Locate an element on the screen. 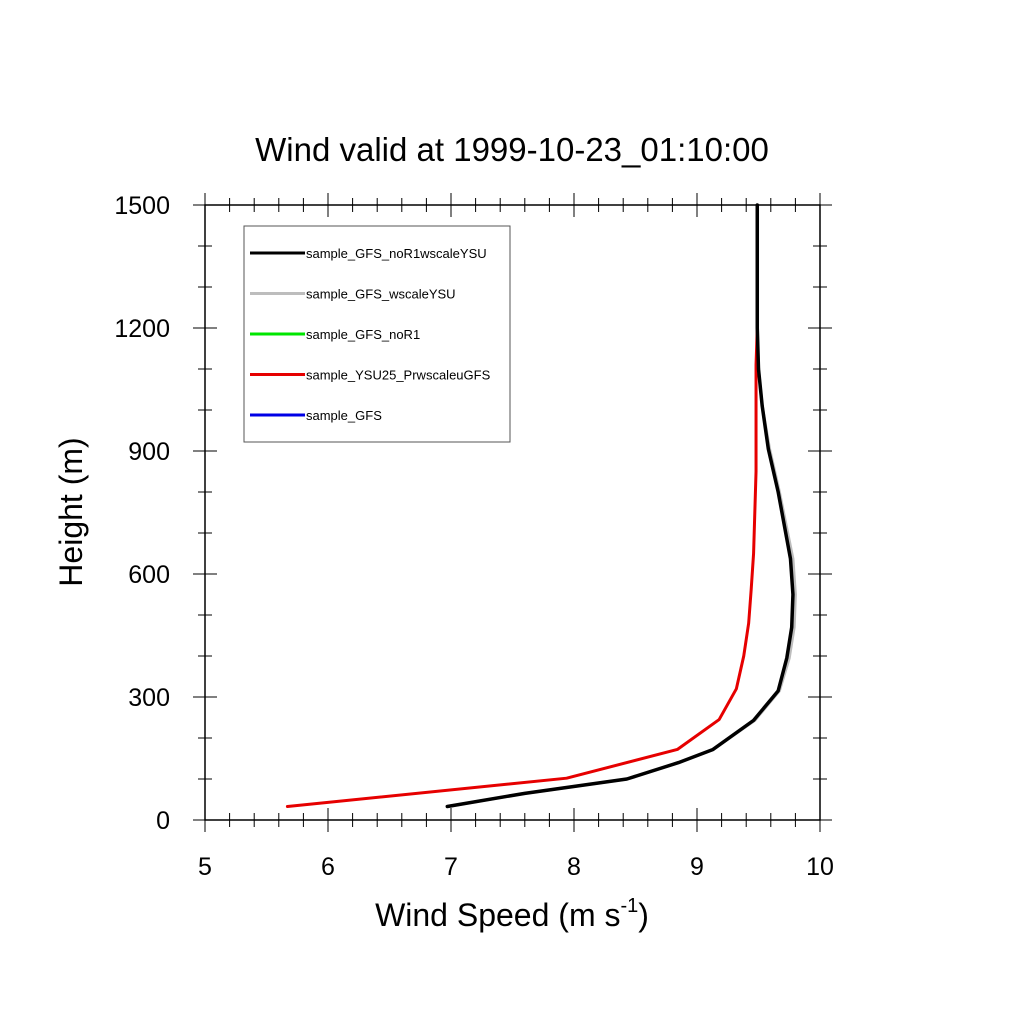  chart-title: Wind valid at 1999-10-23_01:10:00 is located at coordinates (512, 149).